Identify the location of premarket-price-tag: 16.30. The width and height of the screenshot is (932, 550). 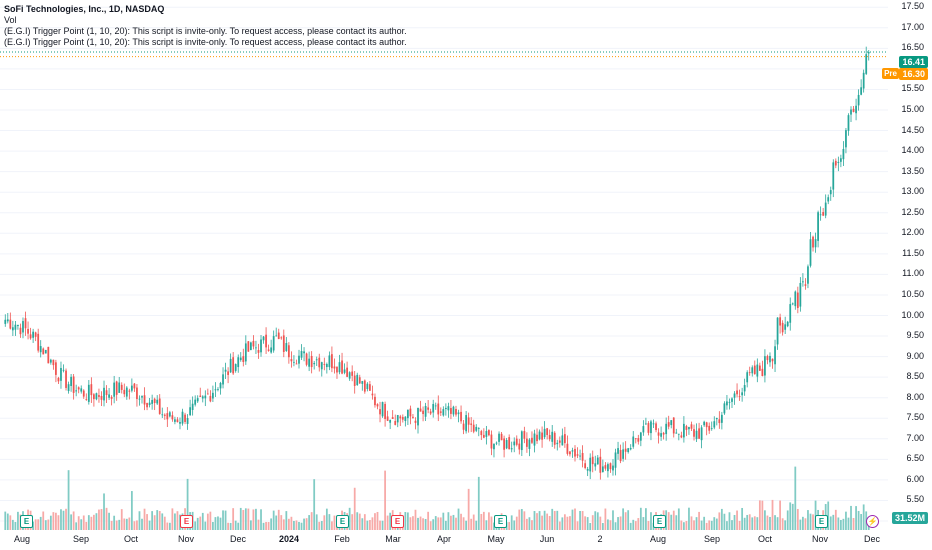
(913, 74).